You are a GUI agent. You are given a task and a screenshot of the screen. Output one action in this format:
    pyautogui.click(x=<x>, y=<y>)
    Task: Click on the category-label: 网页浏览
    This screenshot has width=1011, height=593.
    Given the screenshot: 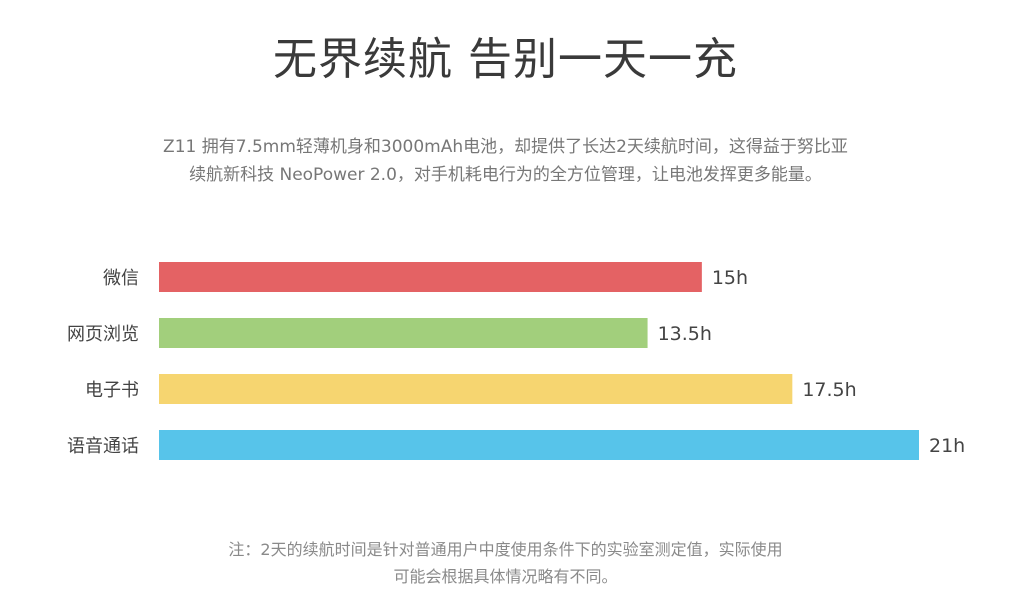 What is the action you would take?
    pyautogui.click(x=103, y=334)
    